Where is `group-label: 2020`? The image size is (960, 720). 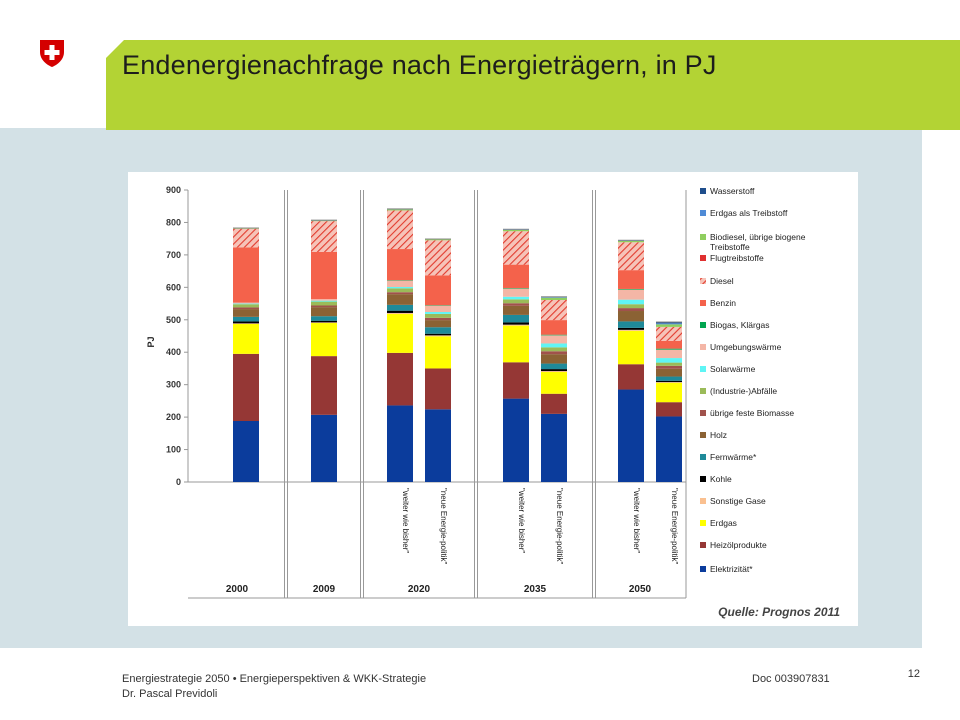
group-label: 2020 is located at coordinates (419, 589).